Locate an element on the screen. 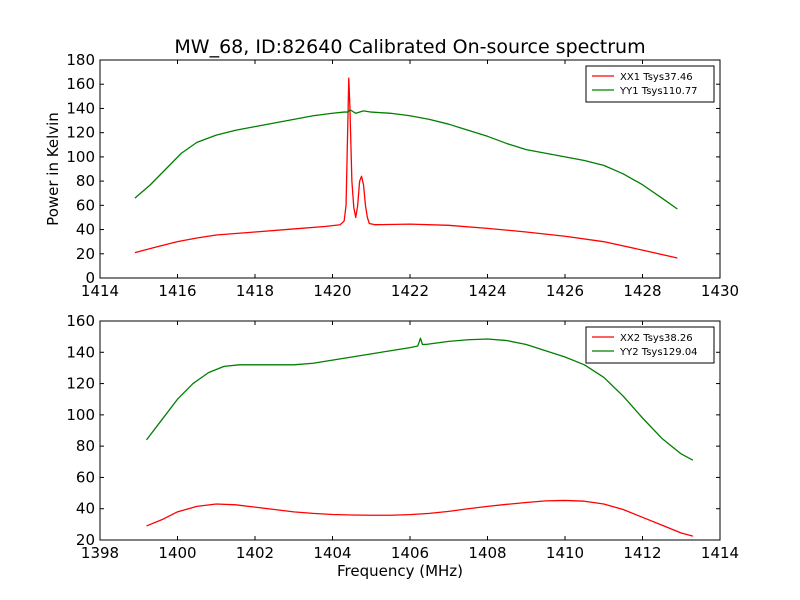 This screenshot has width=800, height=600. x-tick-label: 1426 is located at coordinates (565, 291).